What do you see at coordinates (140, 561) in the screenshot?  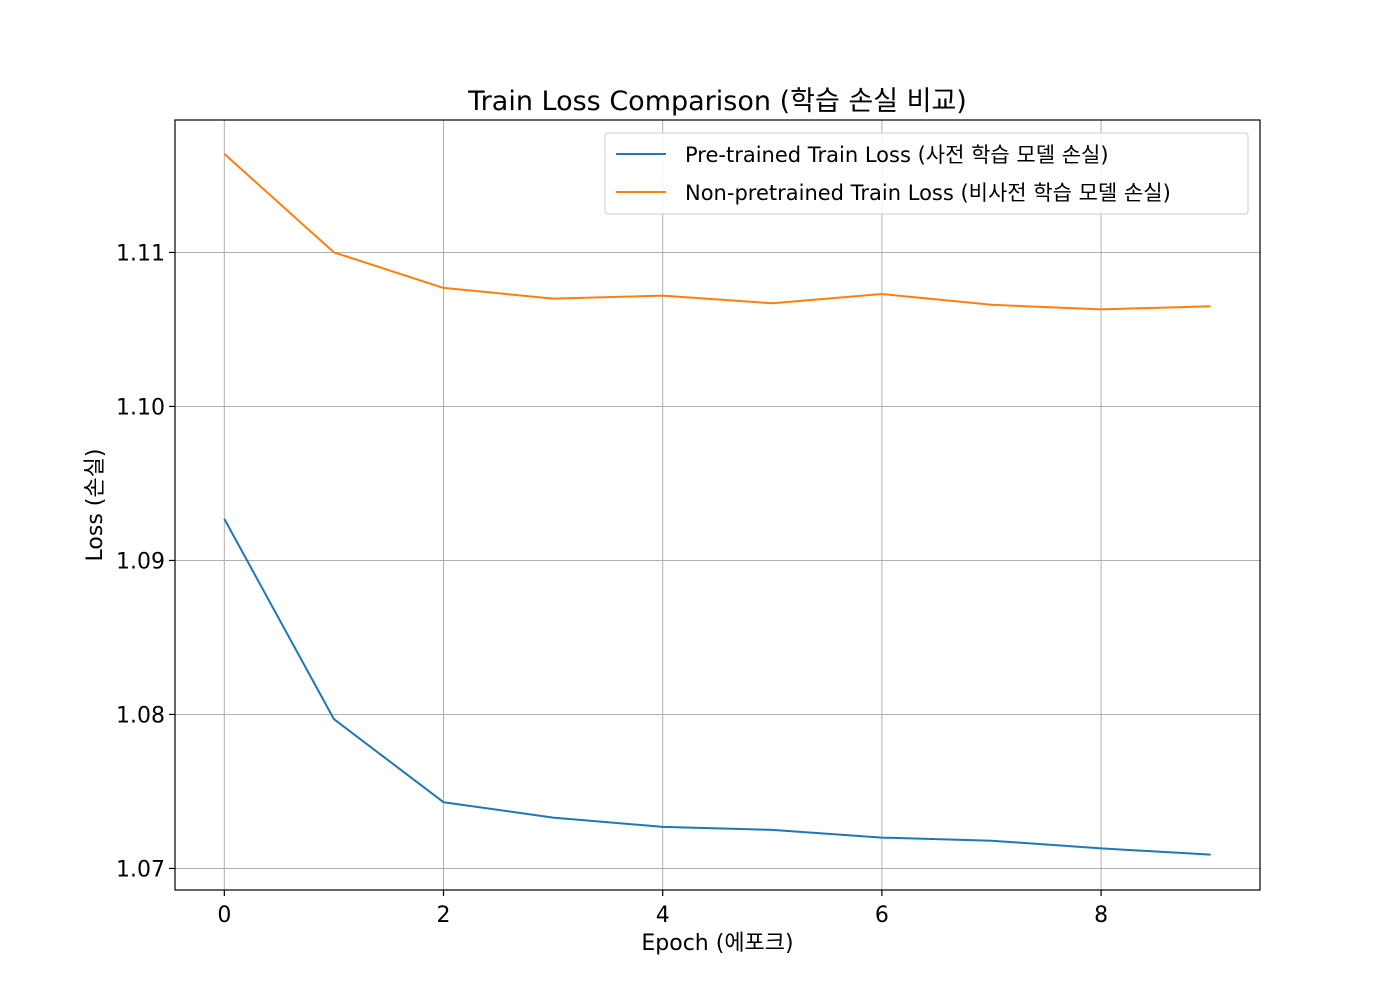 I see `y-tick-label: 1.09` at bounding box center [140, 561].